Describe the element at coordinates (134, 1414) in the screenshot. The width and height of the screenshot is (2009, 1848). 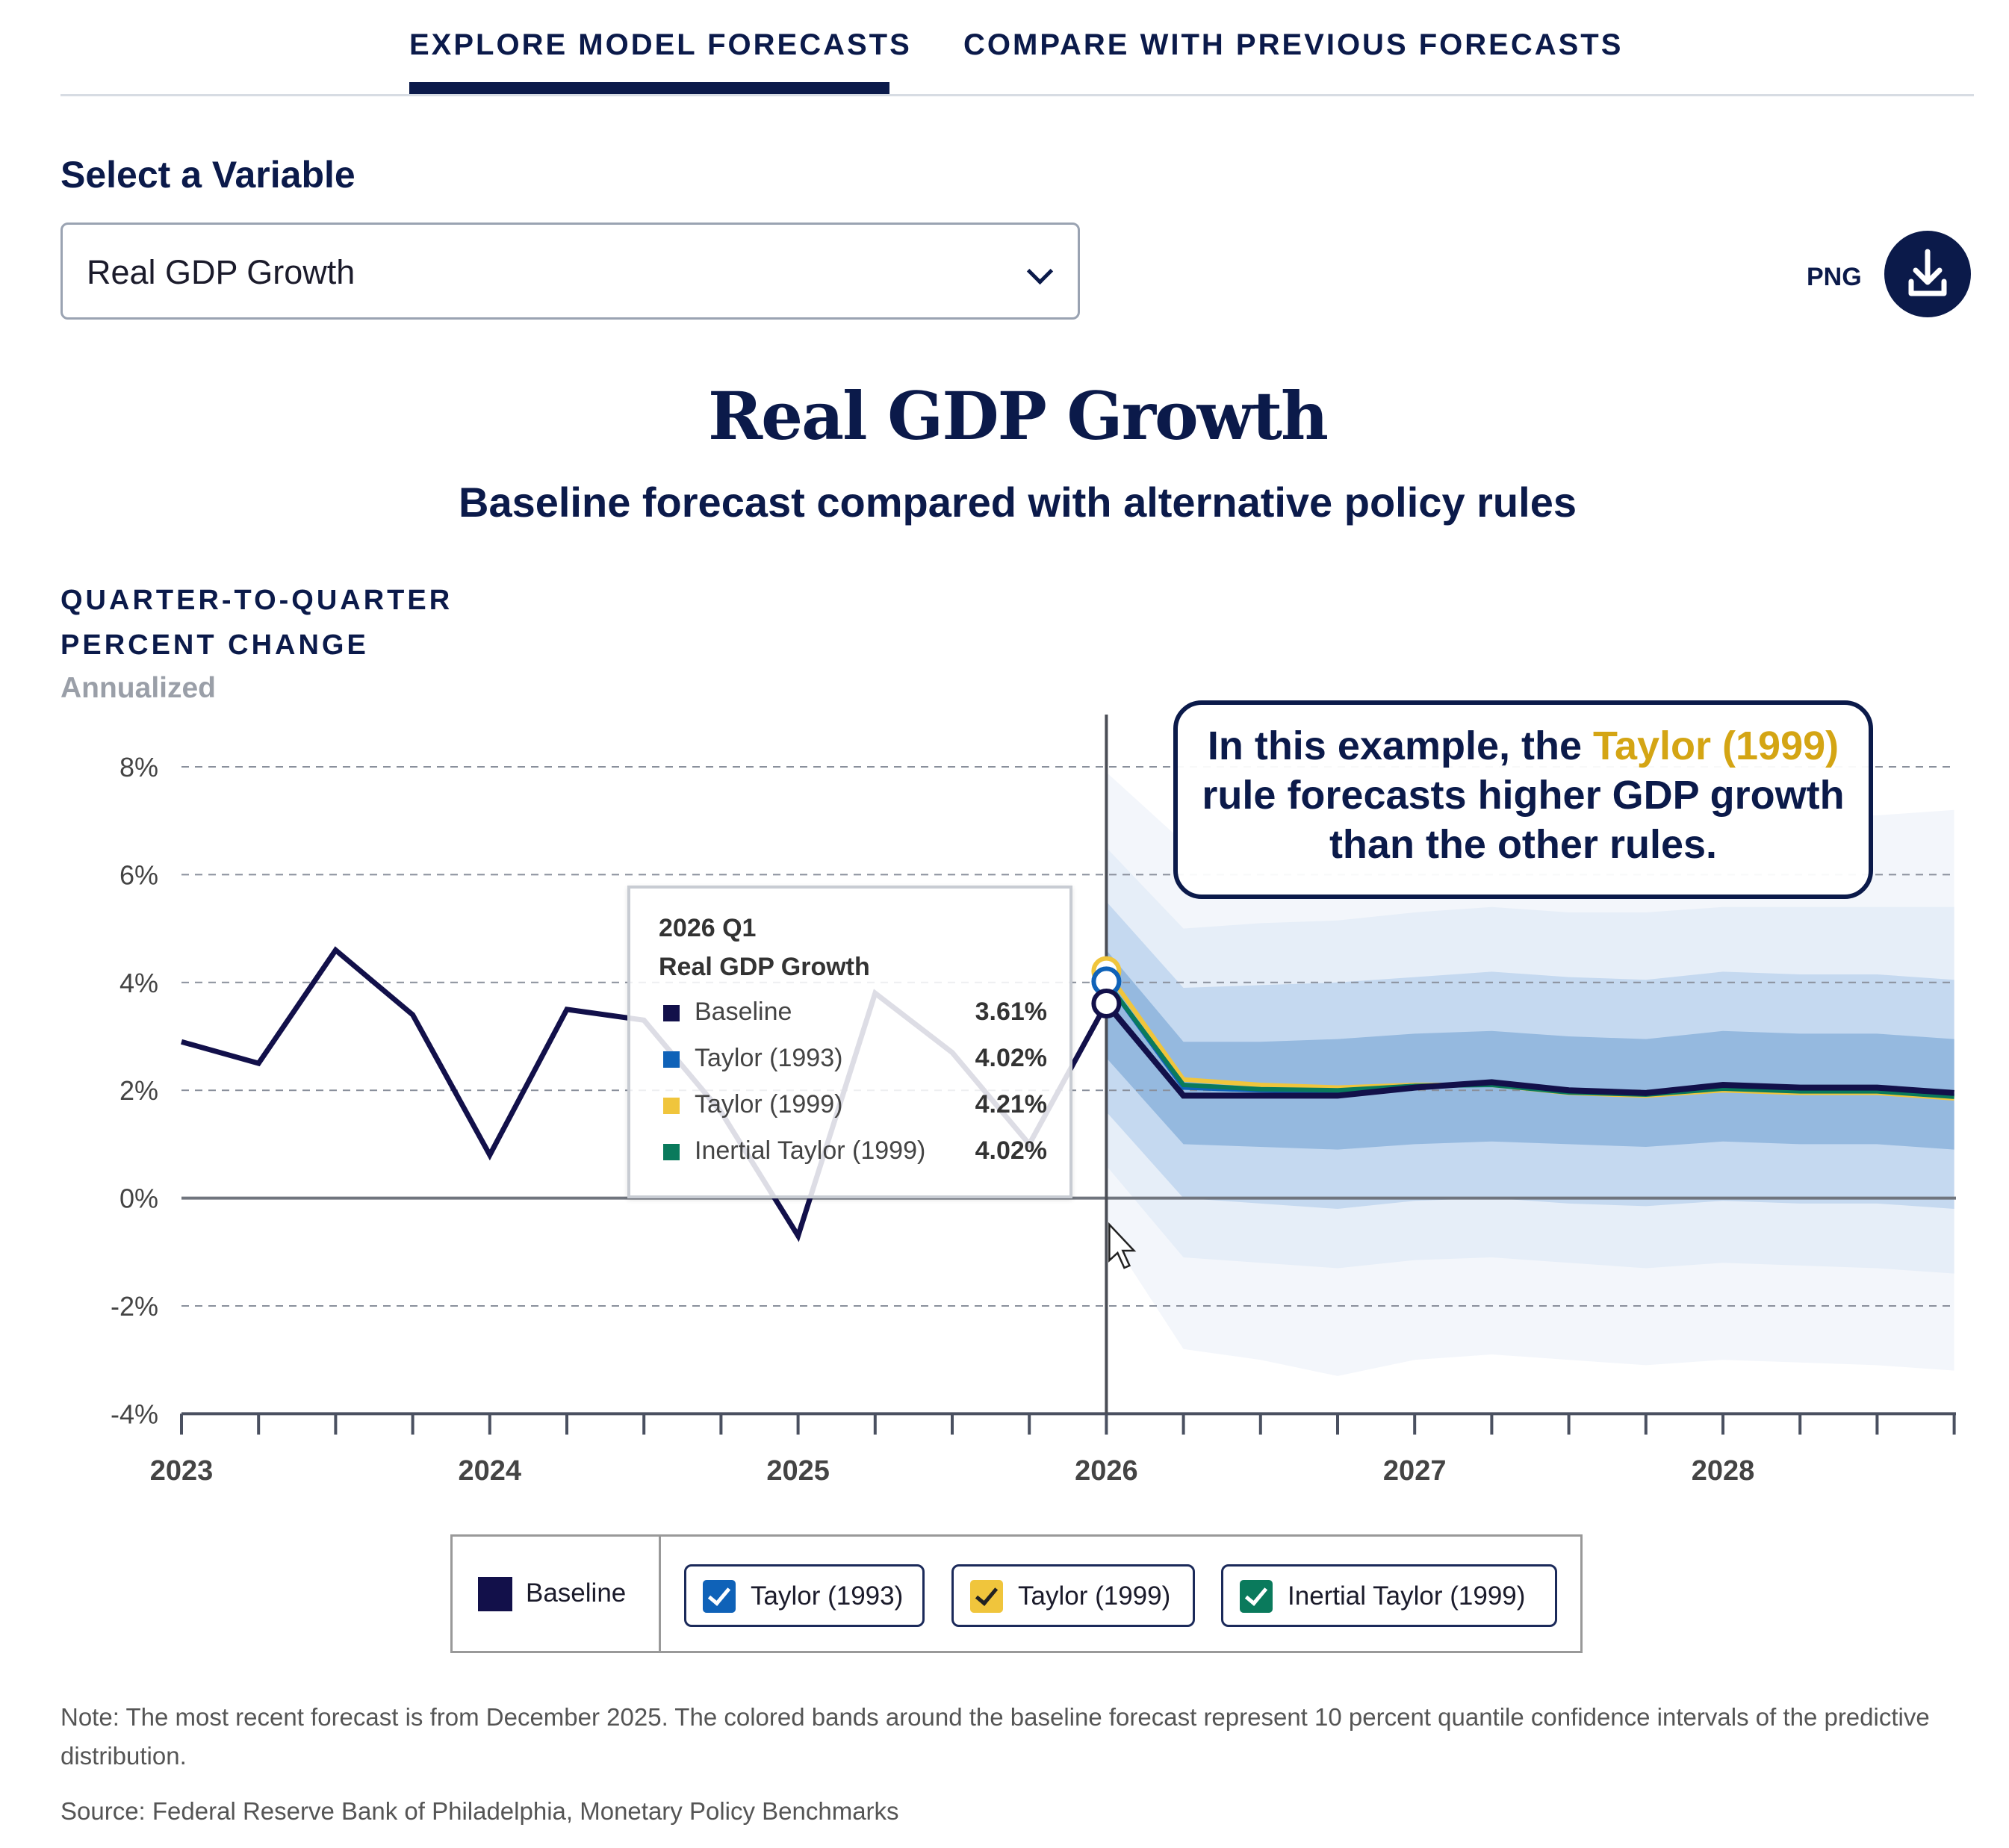
I see `y-tick-label: -4%` at that location.